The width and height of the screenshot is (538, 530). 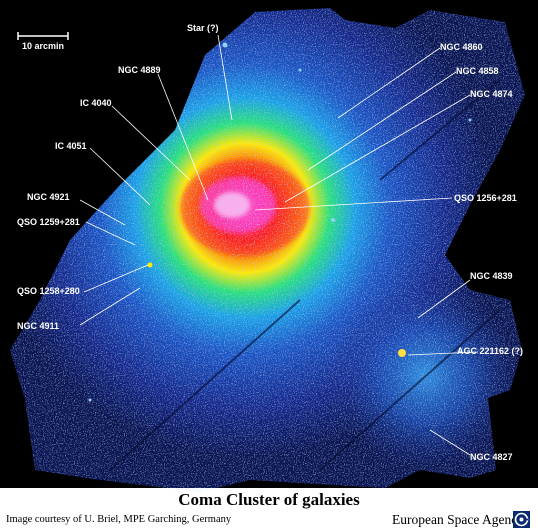 I want to click on label-qso-1259-281: QSO 1259+281, so click(x=48, y=222).